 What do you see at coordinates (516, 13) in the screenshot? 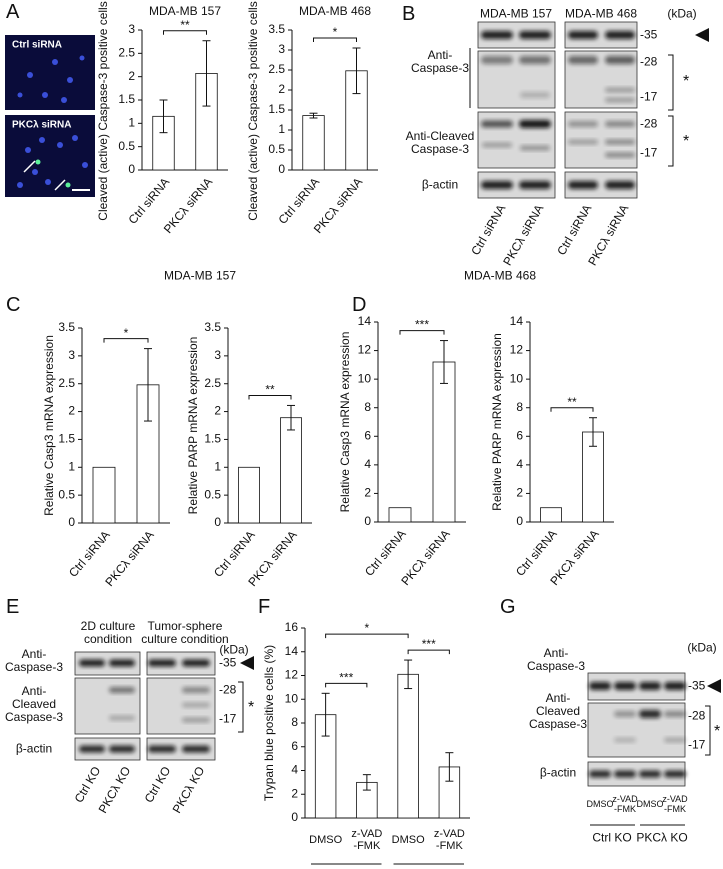
I see `cell-line-label: MDA-MB 157` at bounding box center [516, 13].